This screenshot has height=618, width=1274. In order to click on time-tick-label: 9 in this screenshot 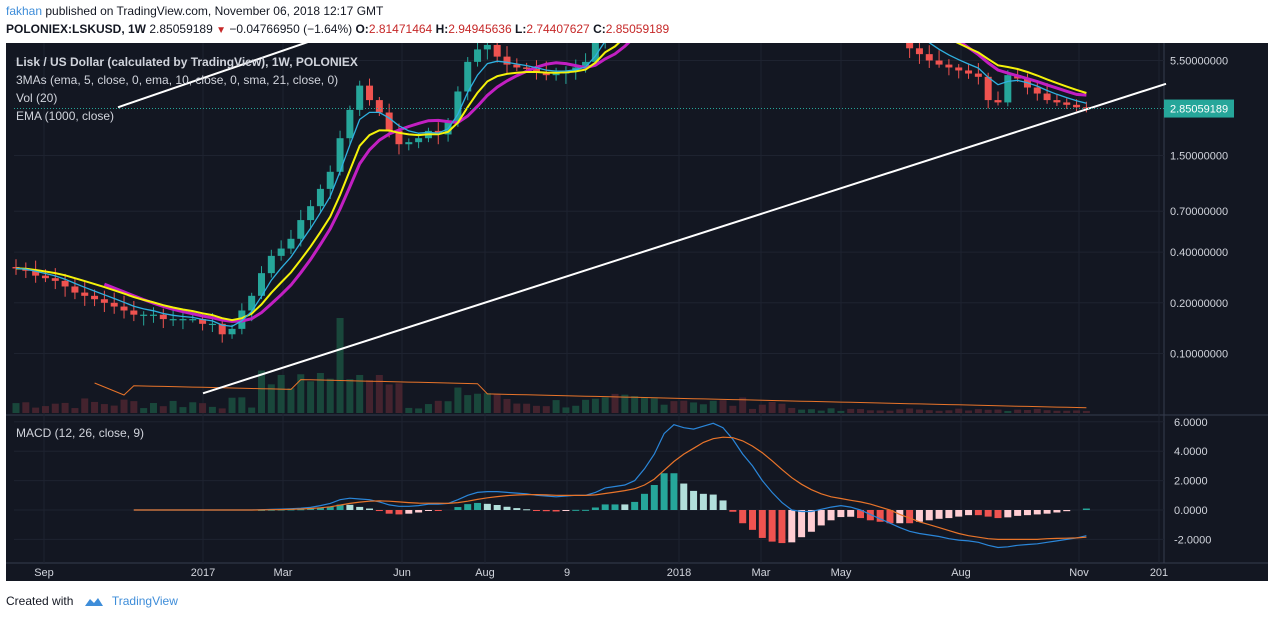, I will do `click(567, 573)`.